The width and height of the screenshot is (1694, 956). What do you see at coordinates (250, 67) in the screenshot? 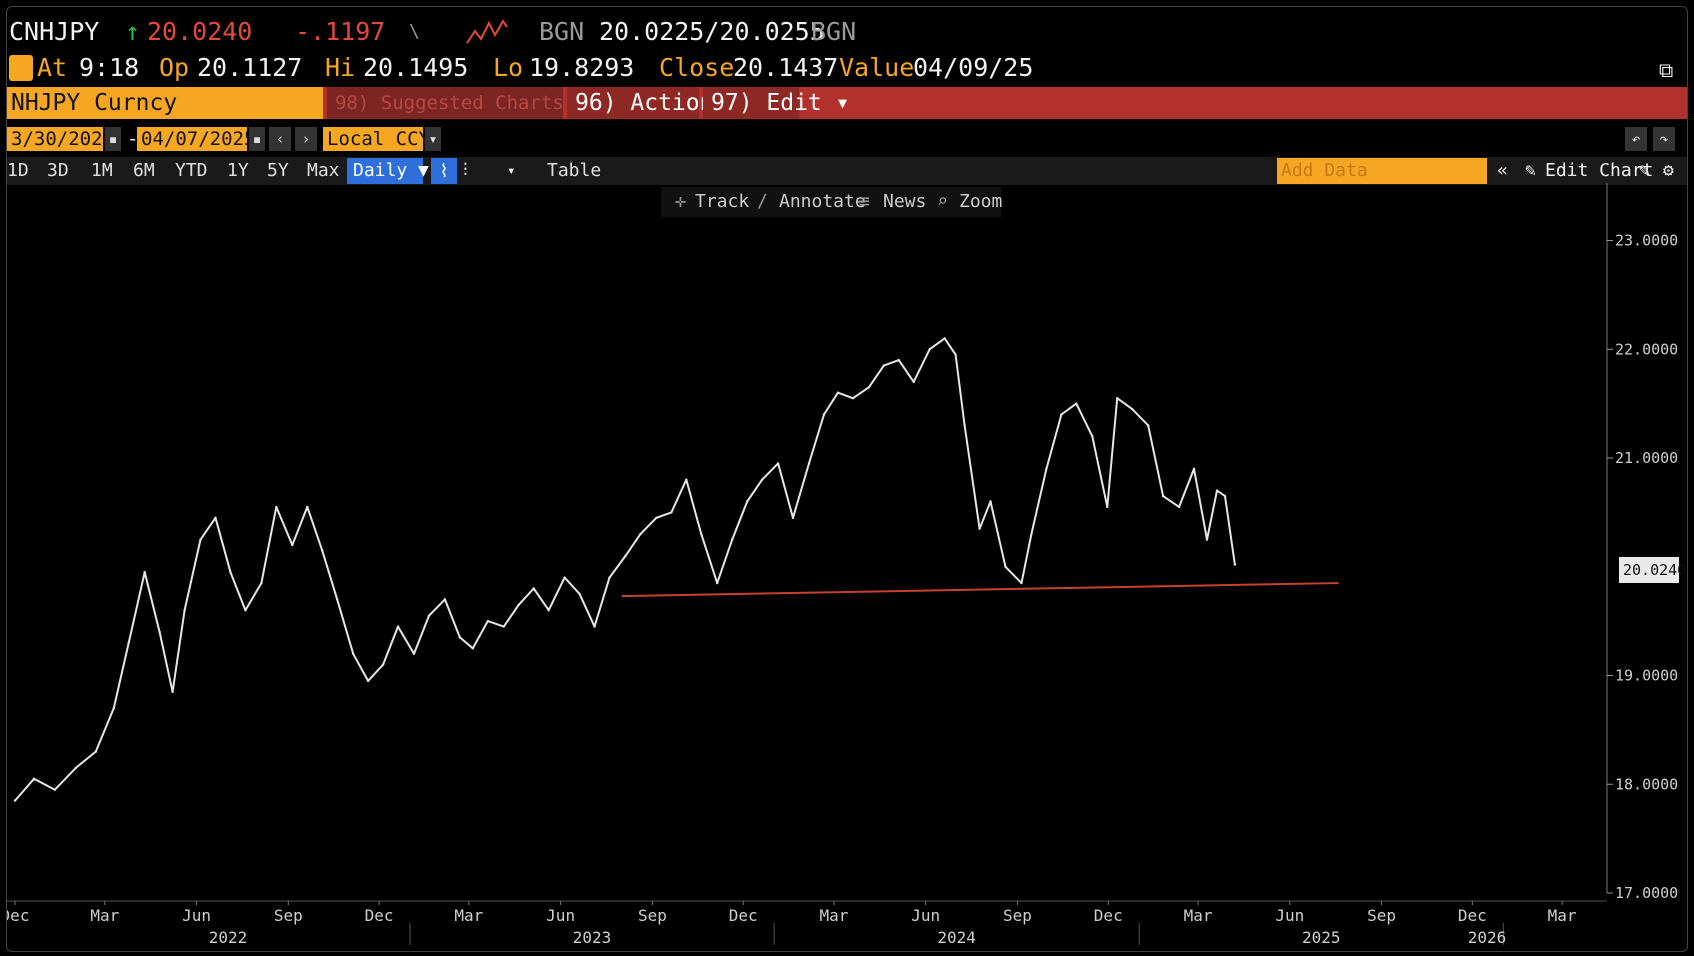
I see `open-value: 20.1127` at bounding box center [250, 67].